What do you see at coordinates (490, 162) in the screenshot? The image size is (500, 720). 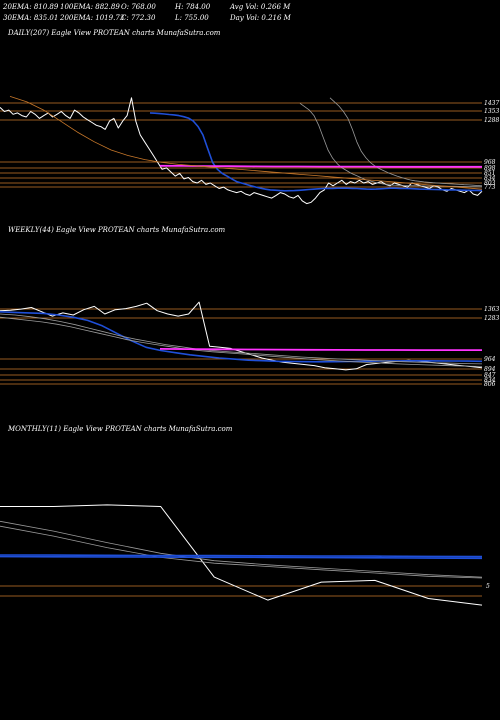 I see `y-tick-label-0-3: 968` at bounding box center [490, 162].